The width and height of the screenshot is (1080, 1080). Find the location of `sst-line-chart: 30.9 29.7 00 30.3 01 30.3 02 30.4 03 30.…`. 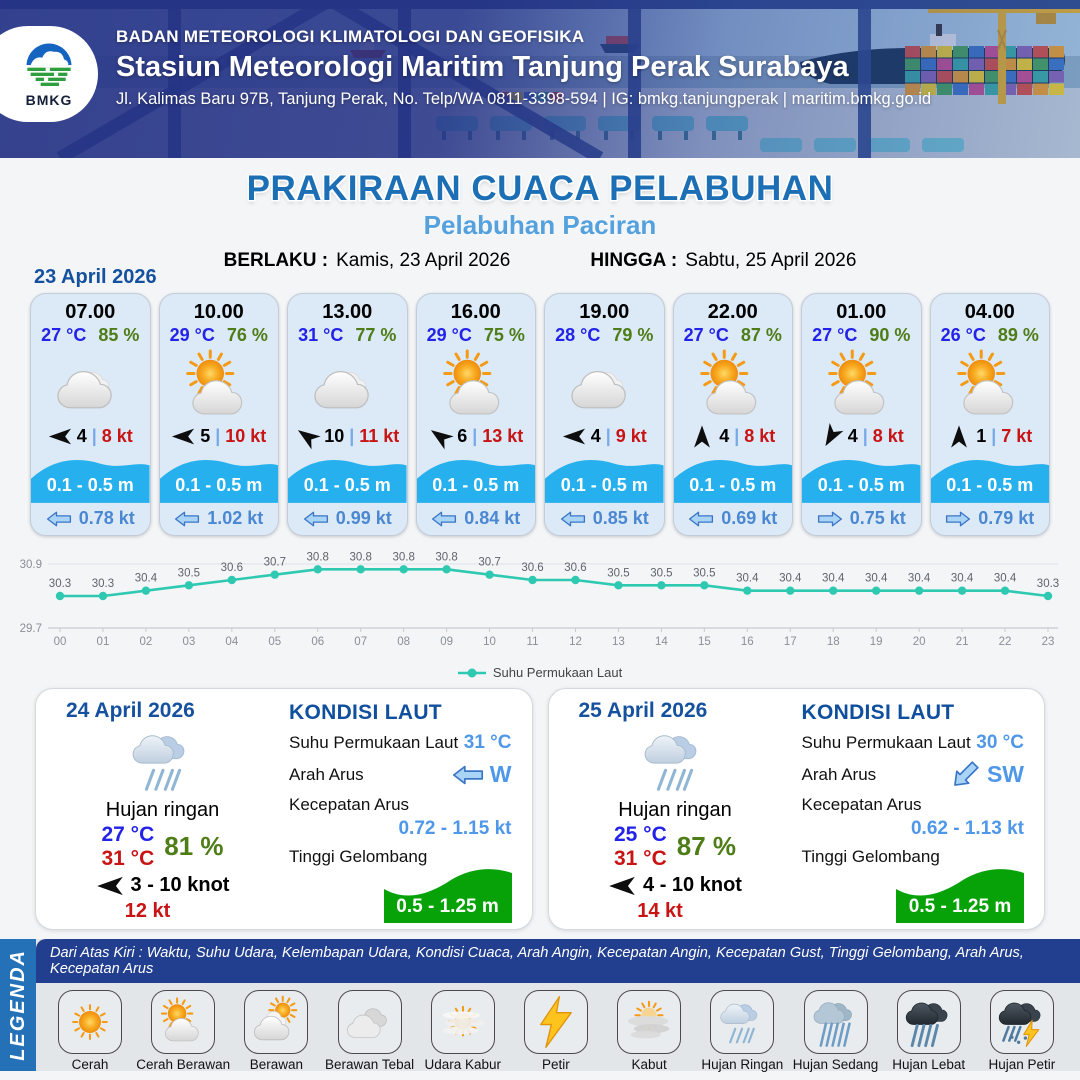

sst-line-chart: 30.9 29.7 00 30.3 01 30.3 02 30.4 03 30.… is located at coordinates (540, 599).